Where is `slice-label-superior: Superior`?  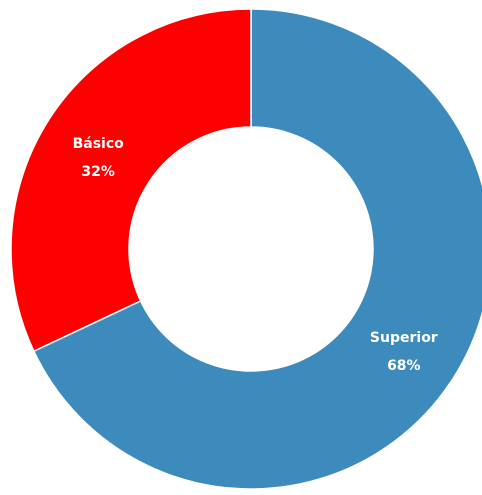
slice-label-superior: Superior is located at coordinates (404, 338).